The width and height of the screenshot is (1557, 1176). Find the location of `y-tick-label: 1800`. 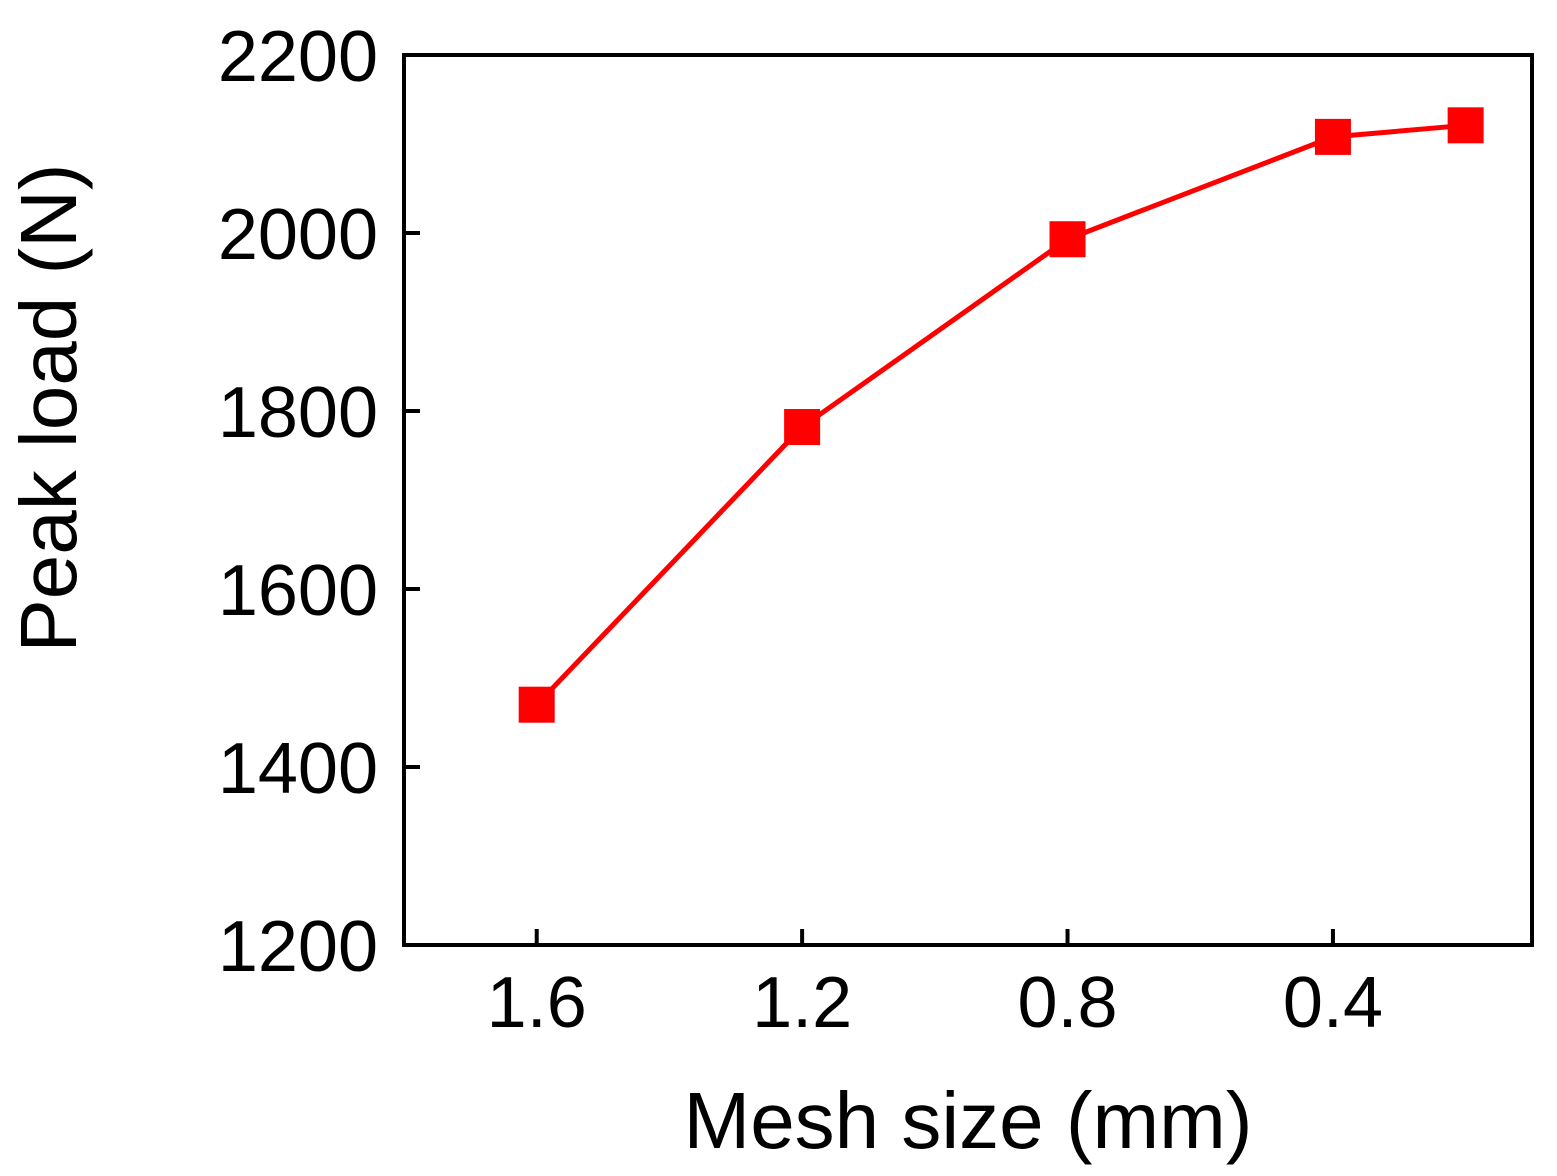

y-tick-label: 1800 is located at coordinates (298, 413).